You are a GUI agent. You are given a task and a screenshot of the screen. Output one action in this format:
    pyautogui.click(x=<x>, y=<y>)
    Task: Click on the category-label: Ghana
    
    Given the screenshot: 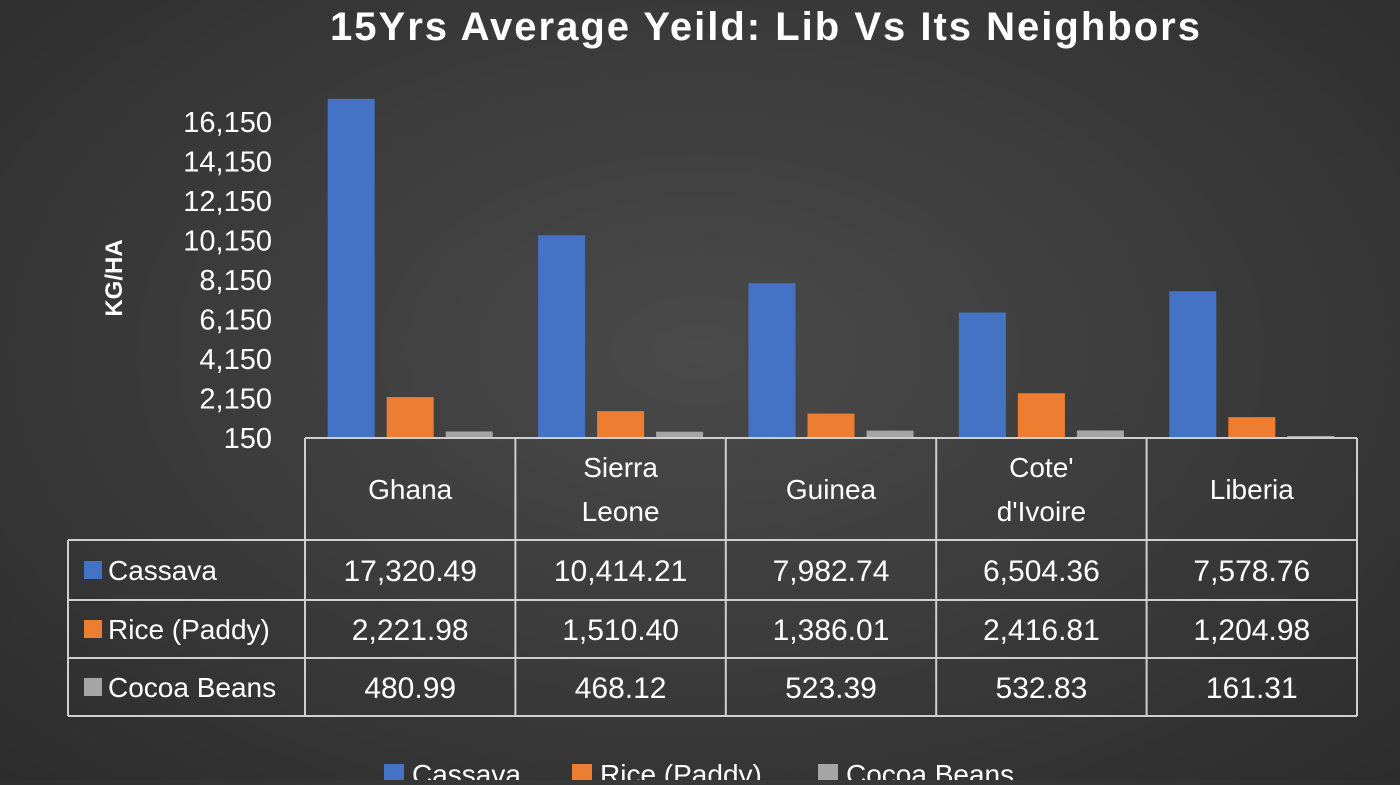 What is the action you would take?
    pyautogui.click(x=410, y=489)
    